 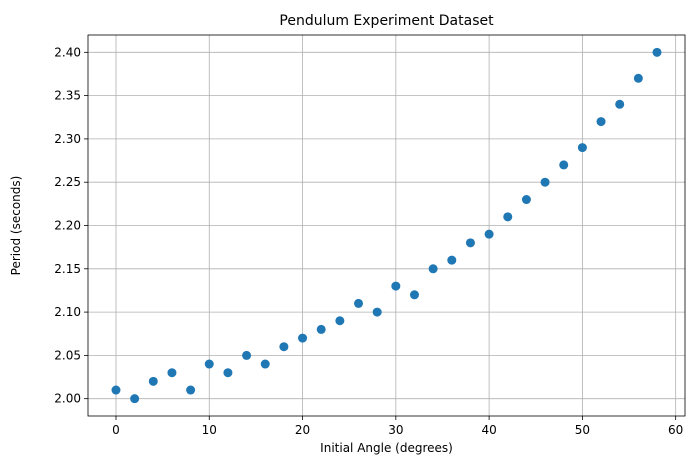 What do you see at coordinates (488, 430) in the screenshot?
I see `x-tick-label: 40` at bounding box center [488, 430].